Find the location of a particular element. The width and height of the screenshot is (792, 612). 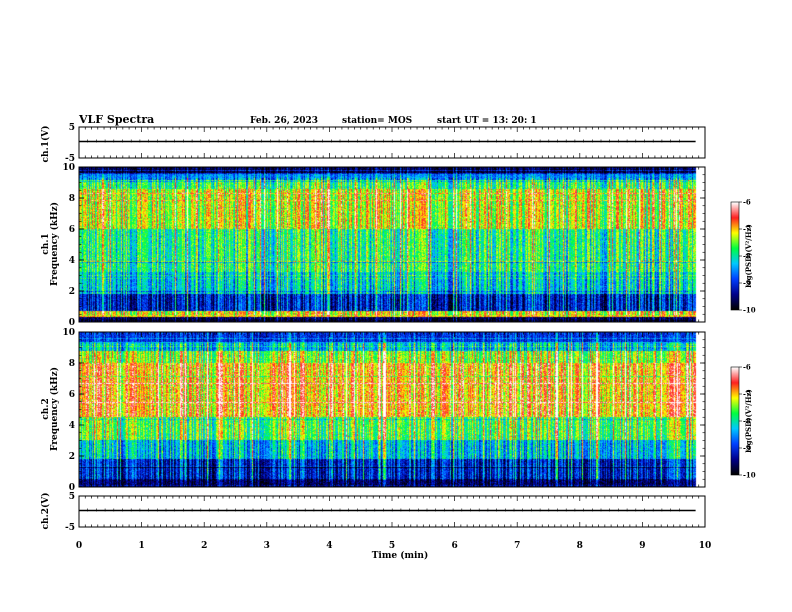

x-tick-label: 10 is located at coordinates (705, 546).